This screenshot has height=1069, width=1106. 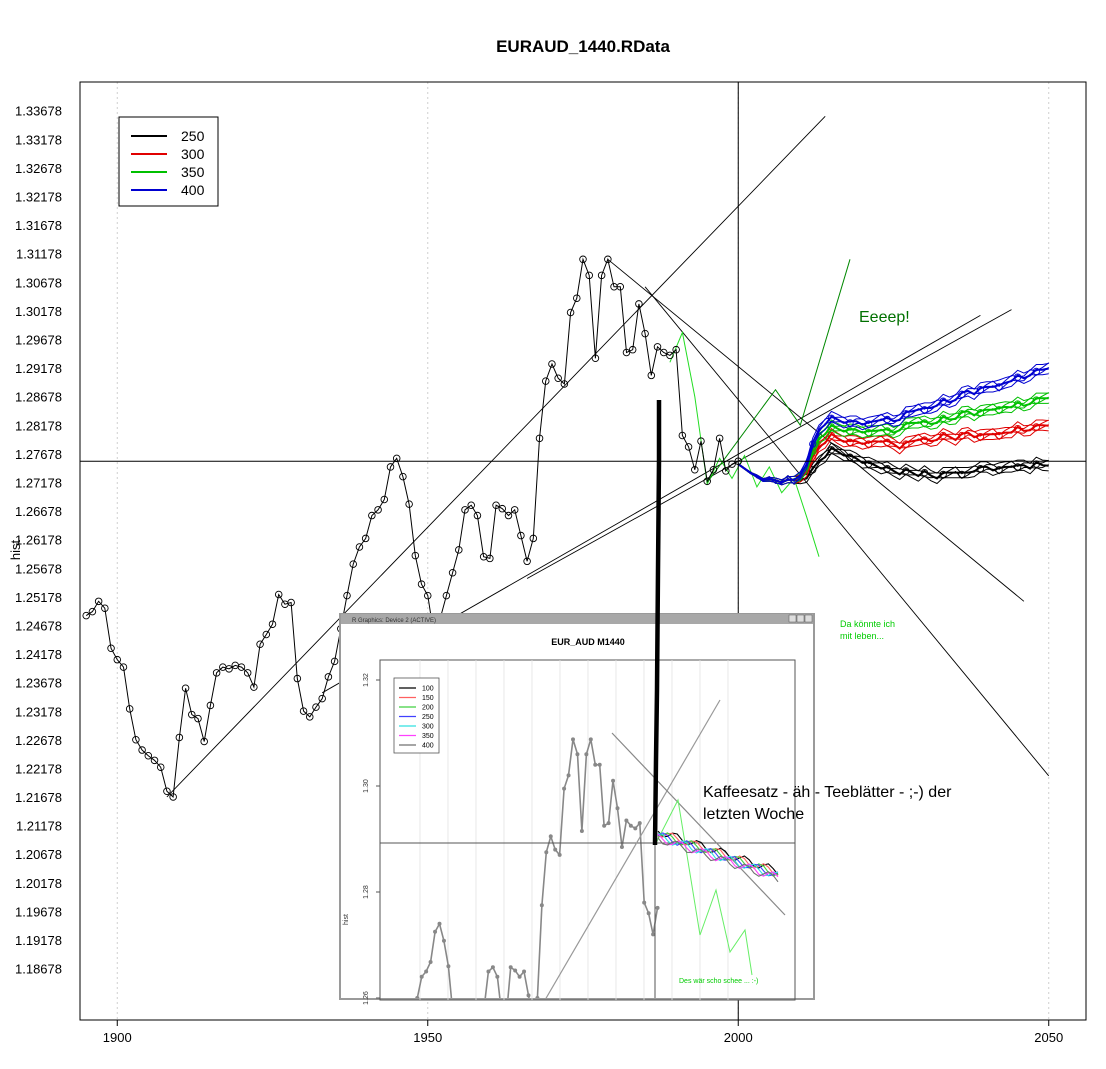 What do you see at coordinates (38, 854) in the screenshot?
I see `y-tick-label: 1.20678` at bounding box center [38, 854].